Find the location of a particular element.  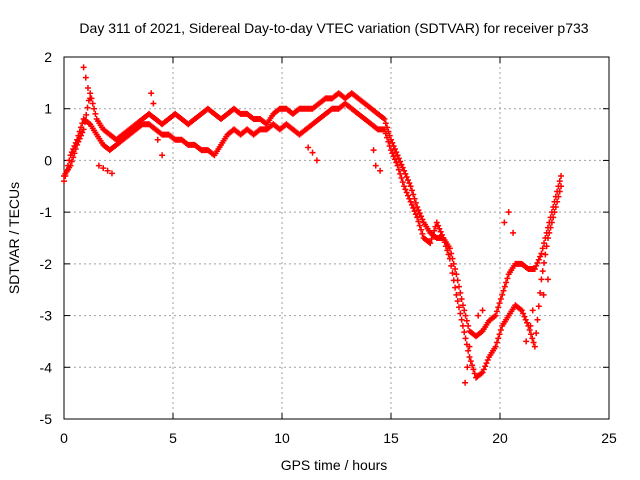

y-axis-label: SDTVAR / TECUs is located at coordinates (14, 238).